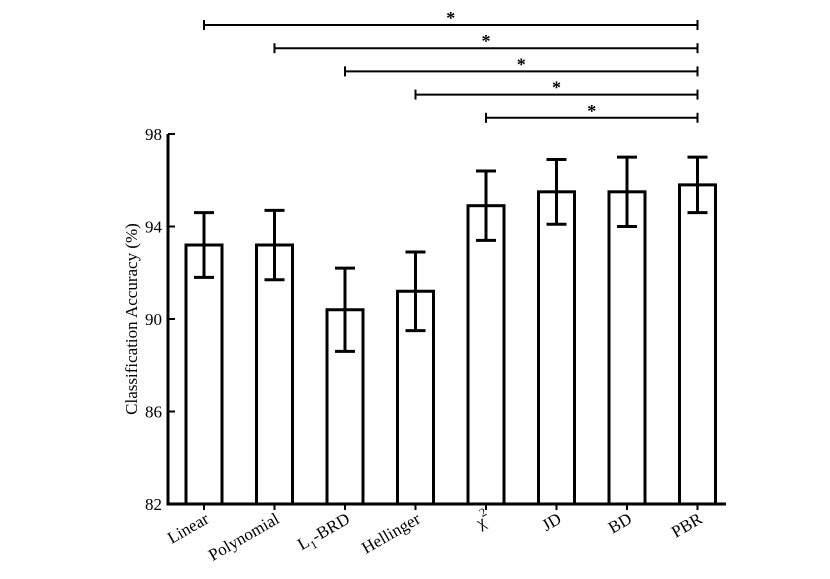 Image resolution: width=830 pixels, height=579 pixels. What do you see at coordinates (390, 533) in the screenshot?
I see `x-category-label: Hellinger` at bounding box center [390, 533].